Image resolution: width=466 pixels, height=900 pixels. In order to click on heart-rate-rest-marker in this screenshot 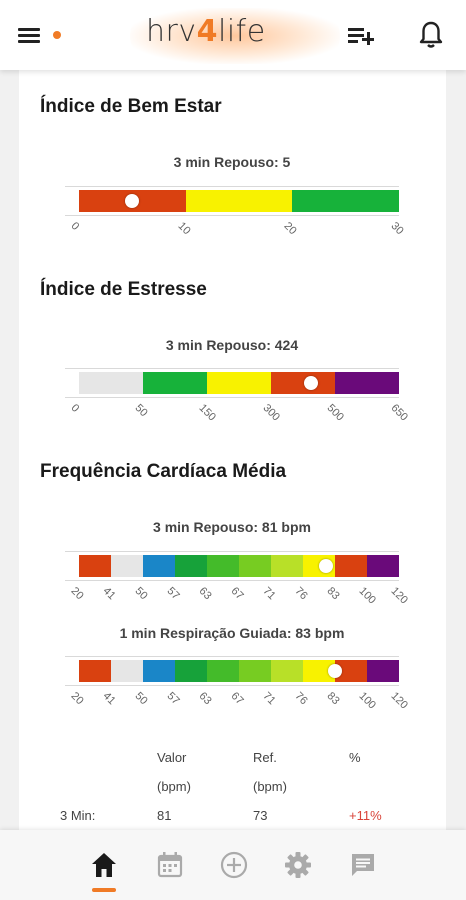, I will do `click(325, 566)`.